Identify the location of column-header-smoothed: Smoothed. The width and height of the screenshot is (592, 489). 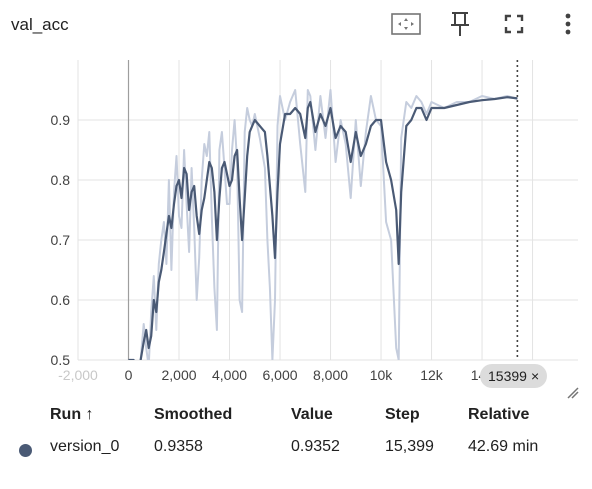
(193, 414).